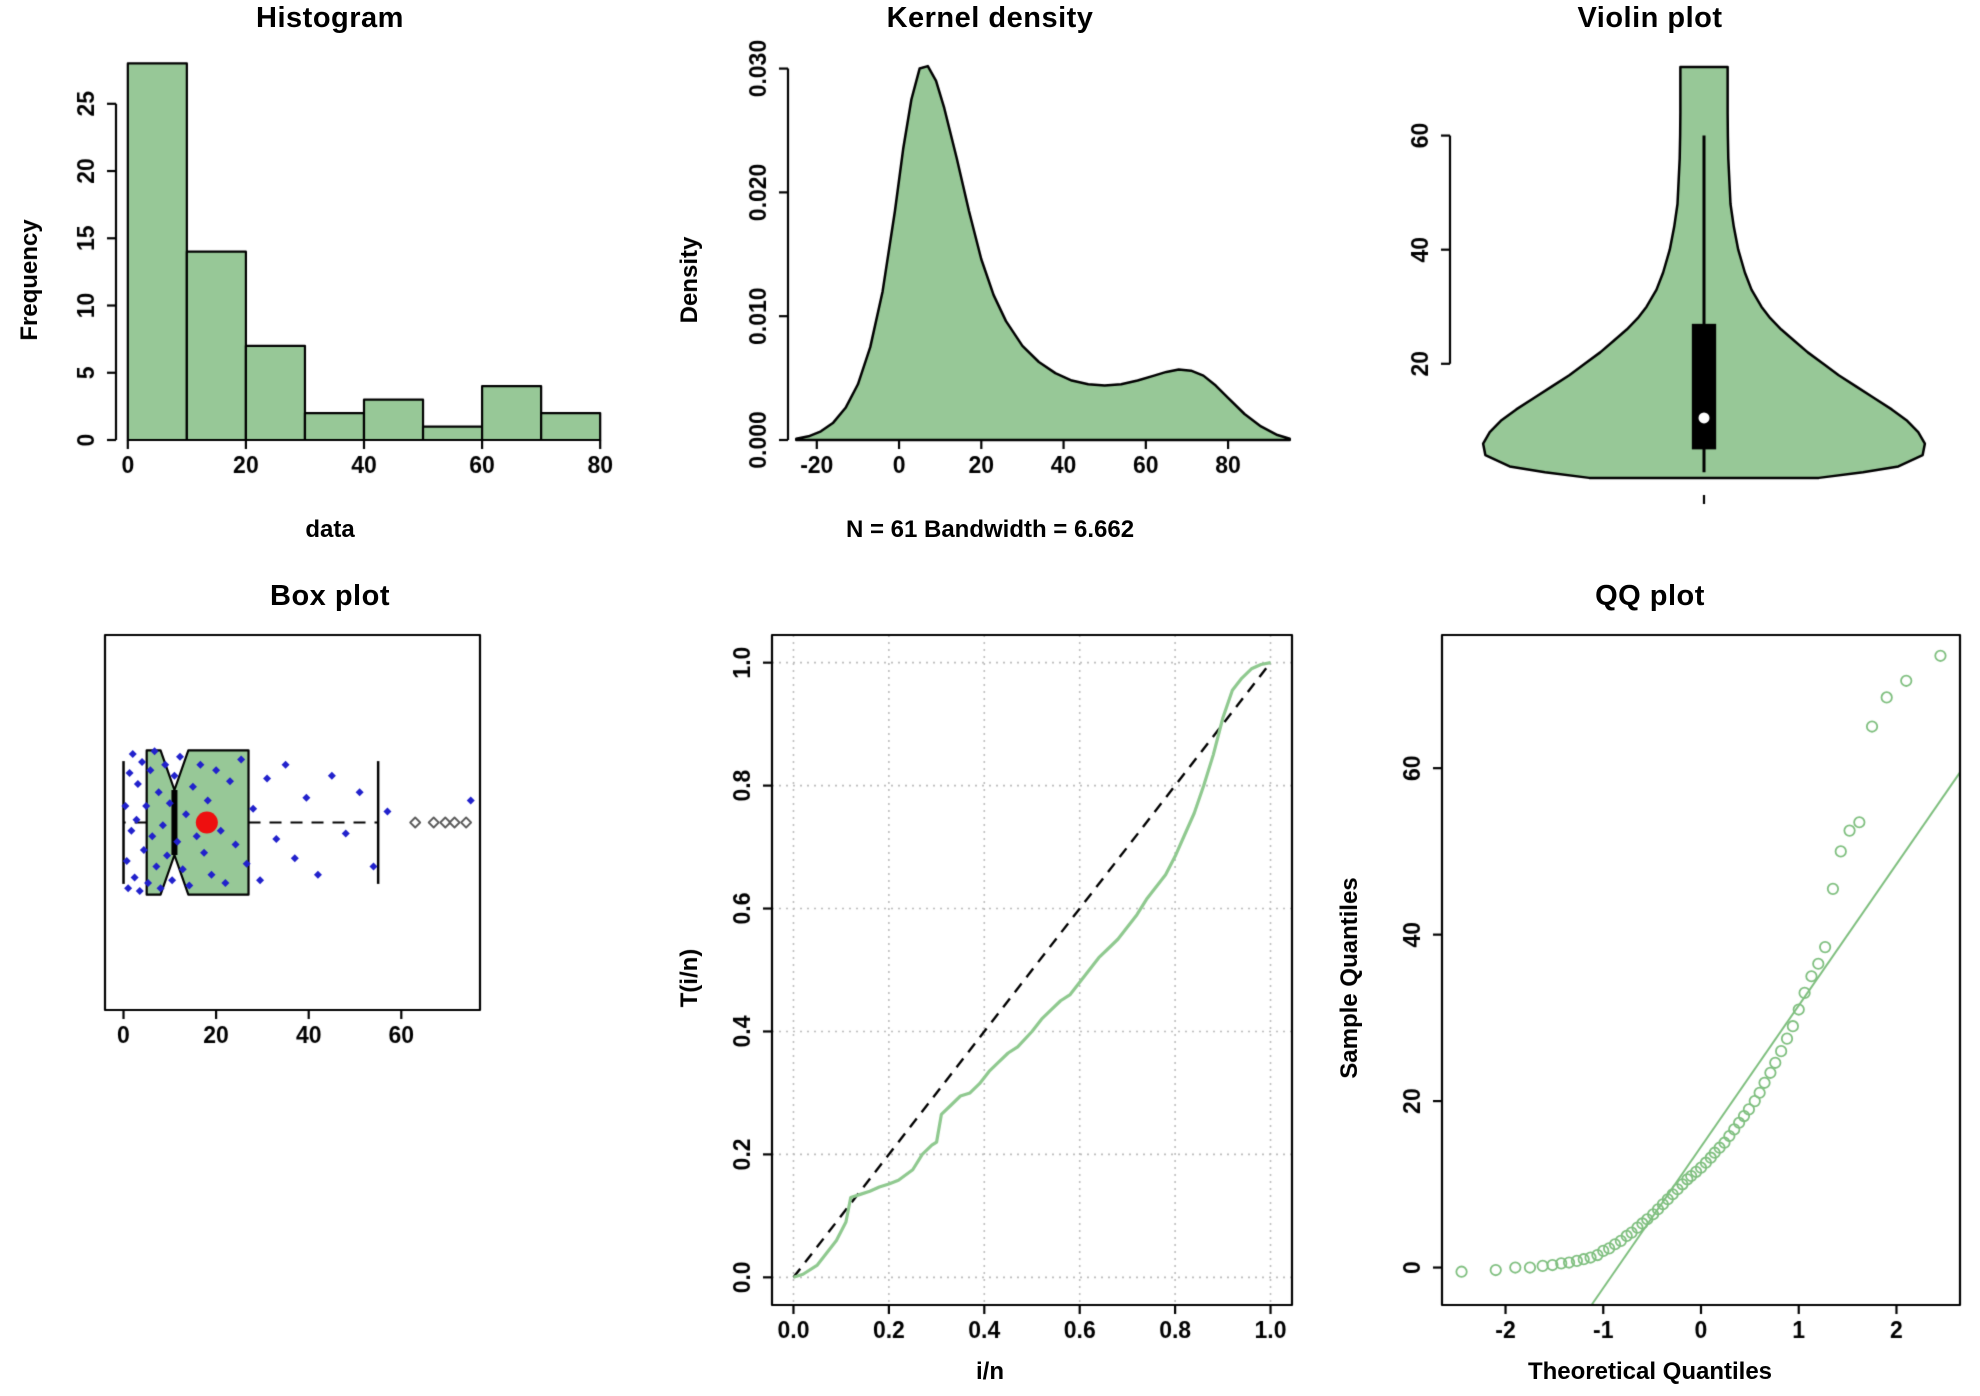 This screenshot has width=1980, height=1396. What do you see at coordinates (330, 18) in the screenshot?
I see `histogram-title: Histogram` at bounding box center [330, 18].